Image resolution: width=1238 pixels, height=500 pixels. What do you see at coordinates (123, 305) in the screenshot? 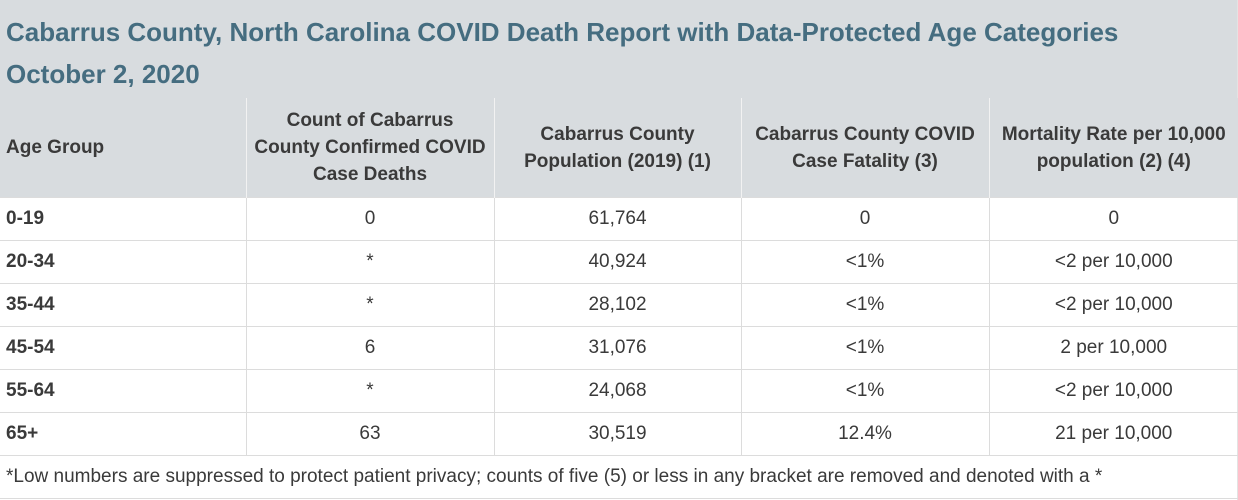
I see `cell-age-group: 35-44` at bounding box center [123, 305].